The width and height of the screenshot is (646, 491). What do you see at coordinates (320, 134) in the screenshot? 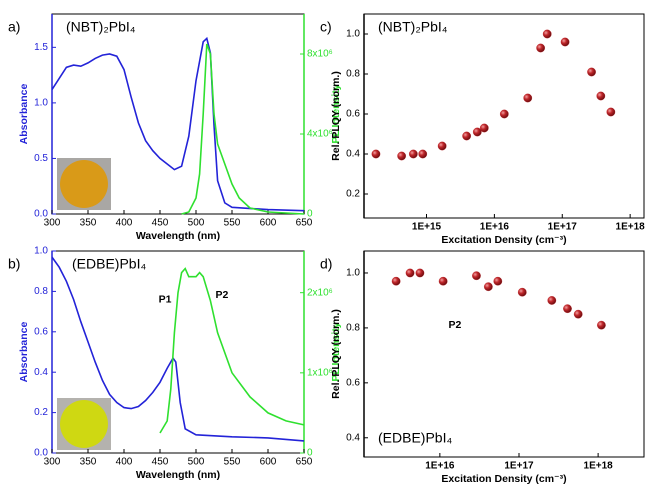
I see `y2-tick-label: 4x10⁶` at bounding box center [320, 134].